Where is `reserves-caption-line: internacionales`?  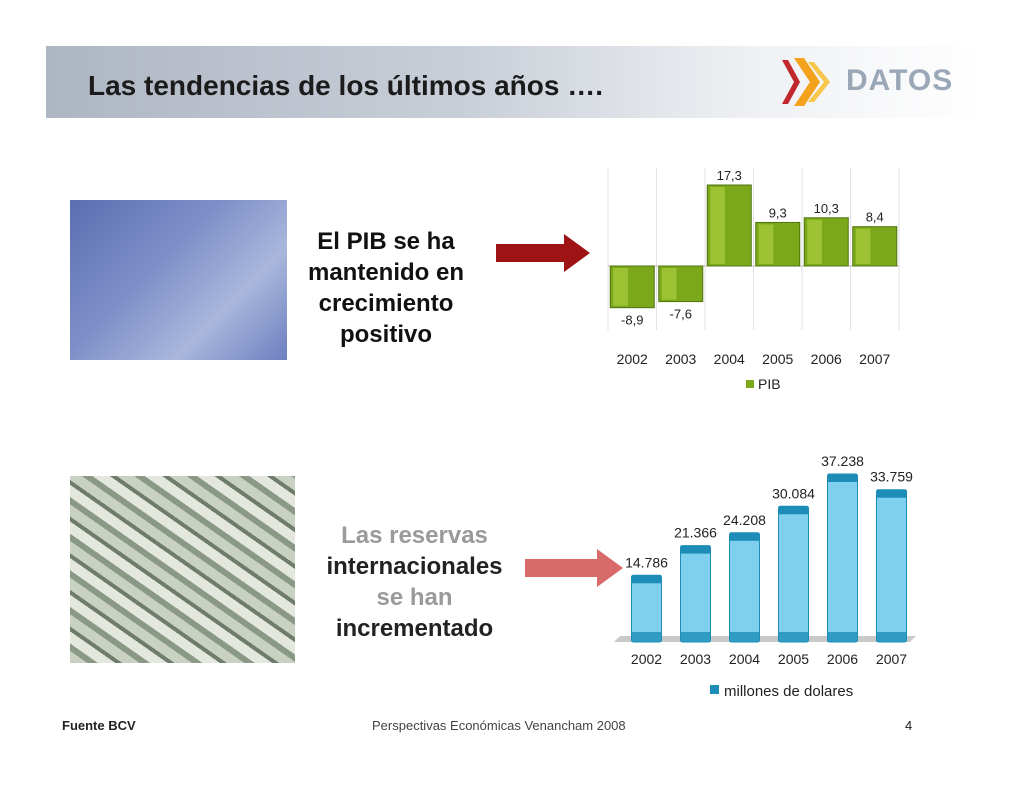
reserves-caption-line: internacionales is located at coordinates (414, 566).